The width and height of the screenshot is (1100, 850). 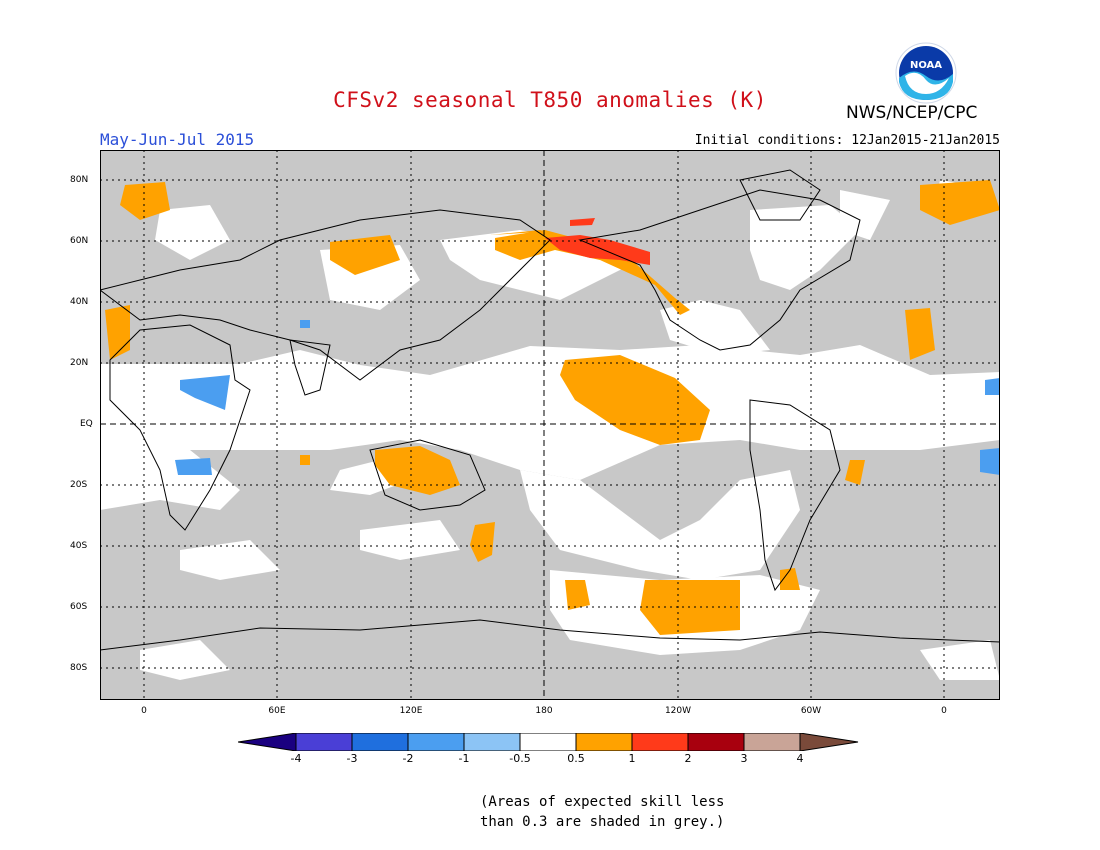 What do you see at coordinates (79, 180) in the screenshot?
I see `lat-label: 80N` at bounding box center [79, 180].